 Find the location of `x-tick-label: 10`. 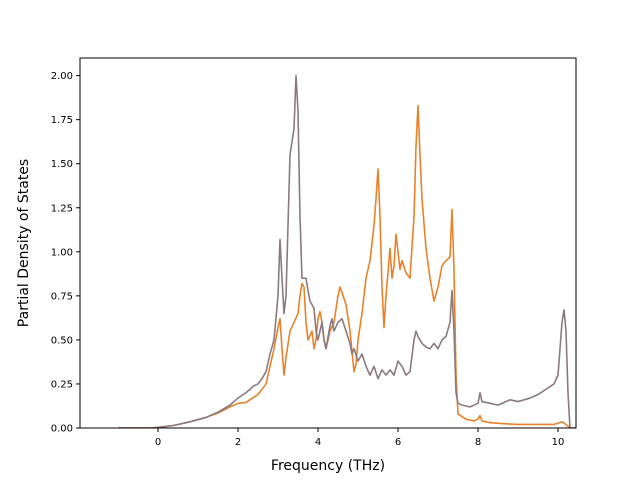

x-tick-label: 10 is located at coordinates (558, 442).